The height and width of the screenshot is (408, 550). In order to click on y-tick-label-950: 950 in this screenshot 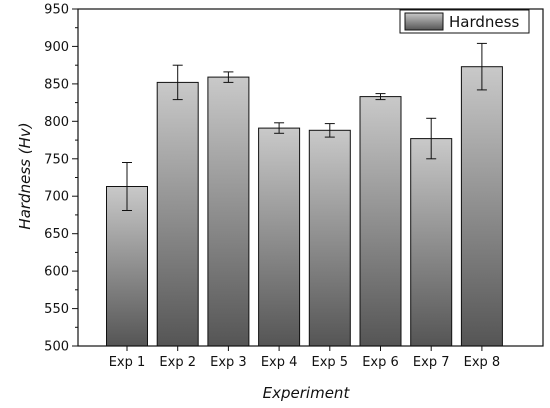, I will do `click(56, 10)`.